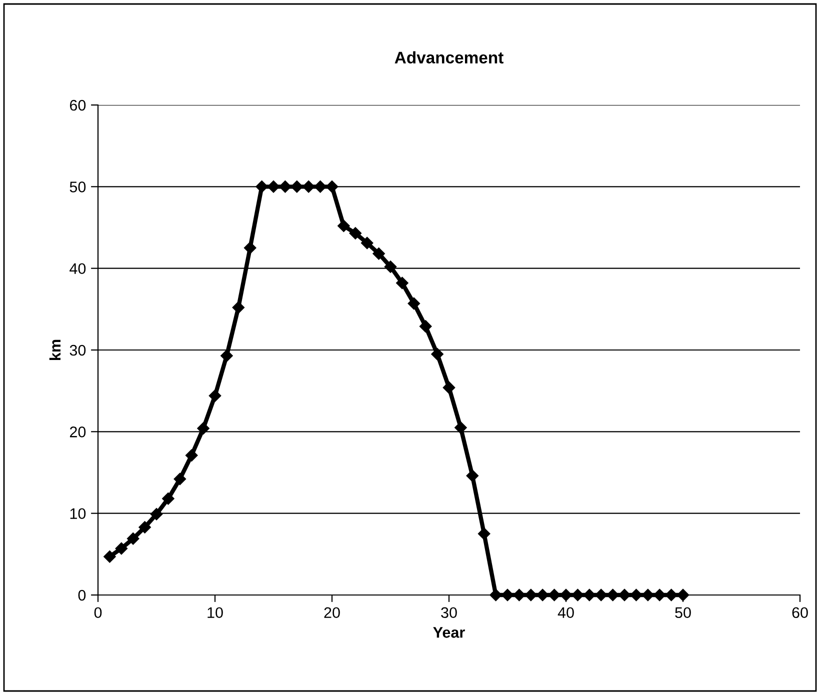  I want to click on x-axis-title: Year, so click(449, 632).